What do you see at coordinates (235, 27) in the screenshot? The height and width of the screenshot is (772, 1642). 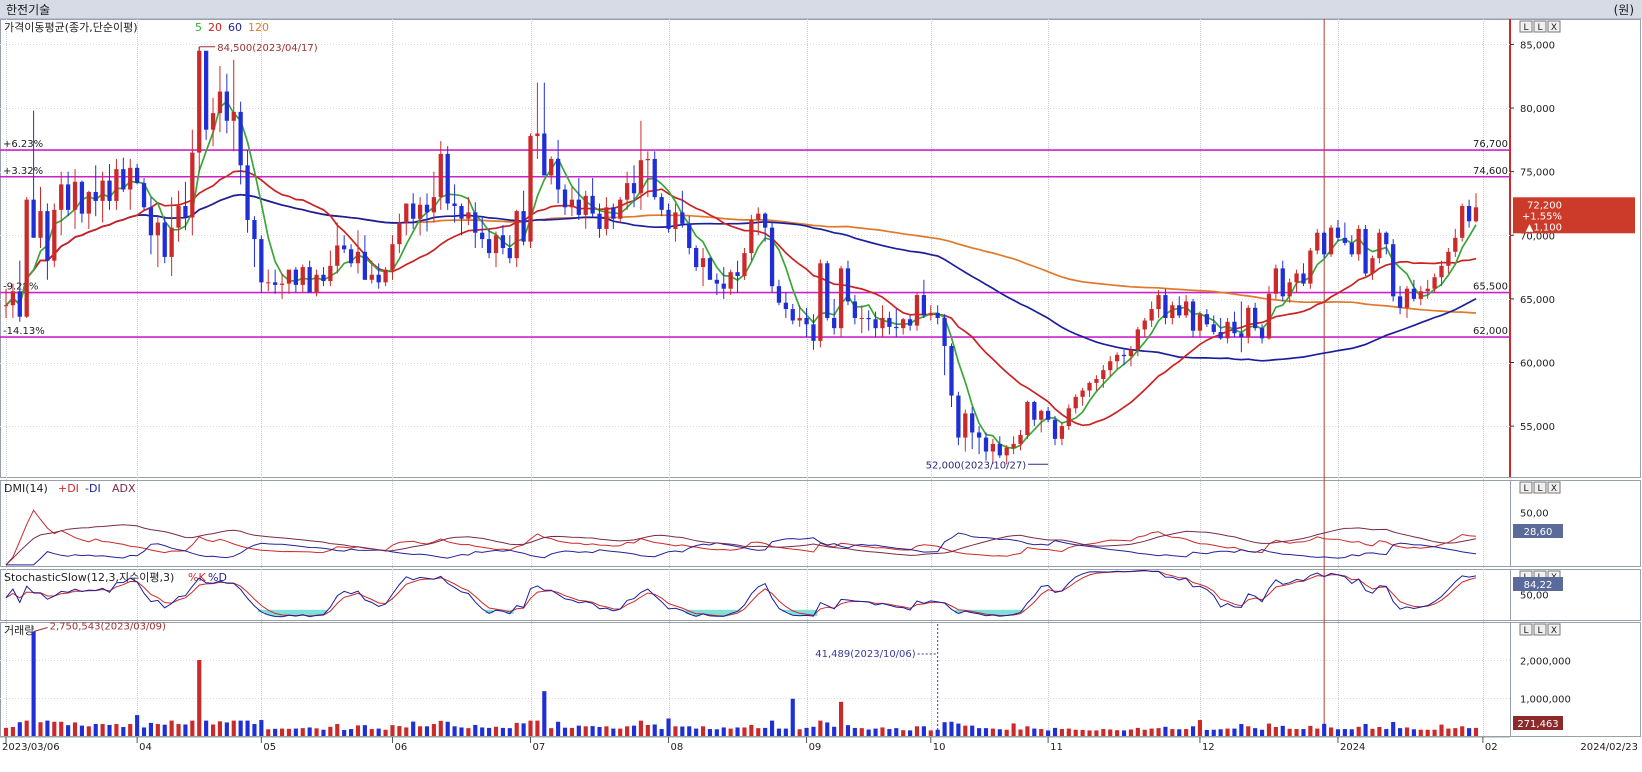 I see `price-legend-period: 60` at bounding box center [235, 27].